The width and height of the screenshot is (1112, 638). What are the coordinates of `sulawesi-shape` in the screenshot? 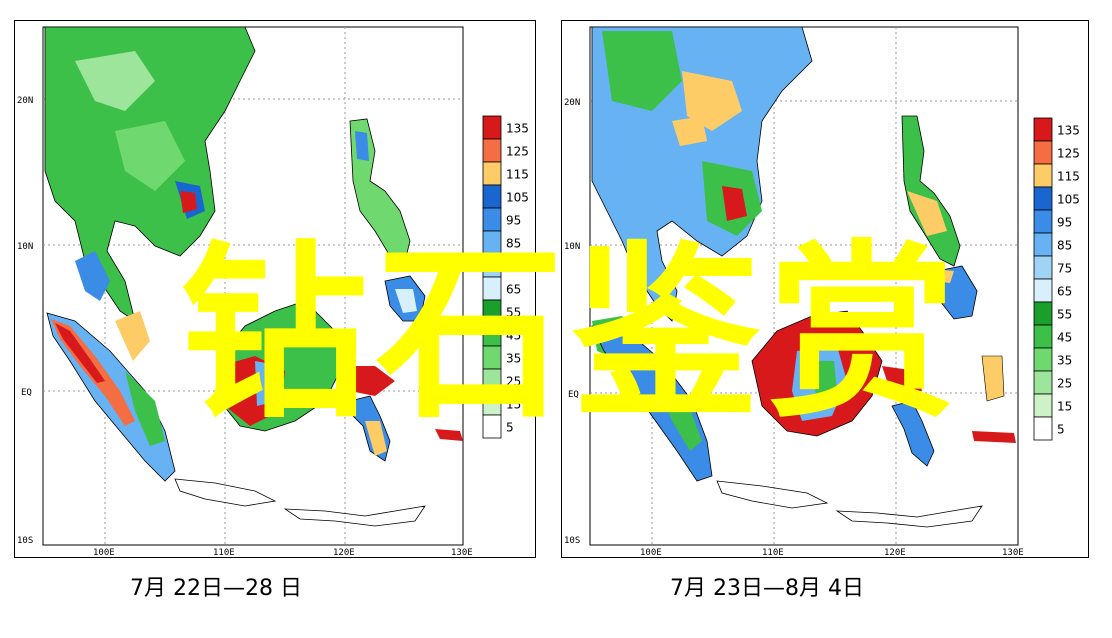 It's located at (913, 433).